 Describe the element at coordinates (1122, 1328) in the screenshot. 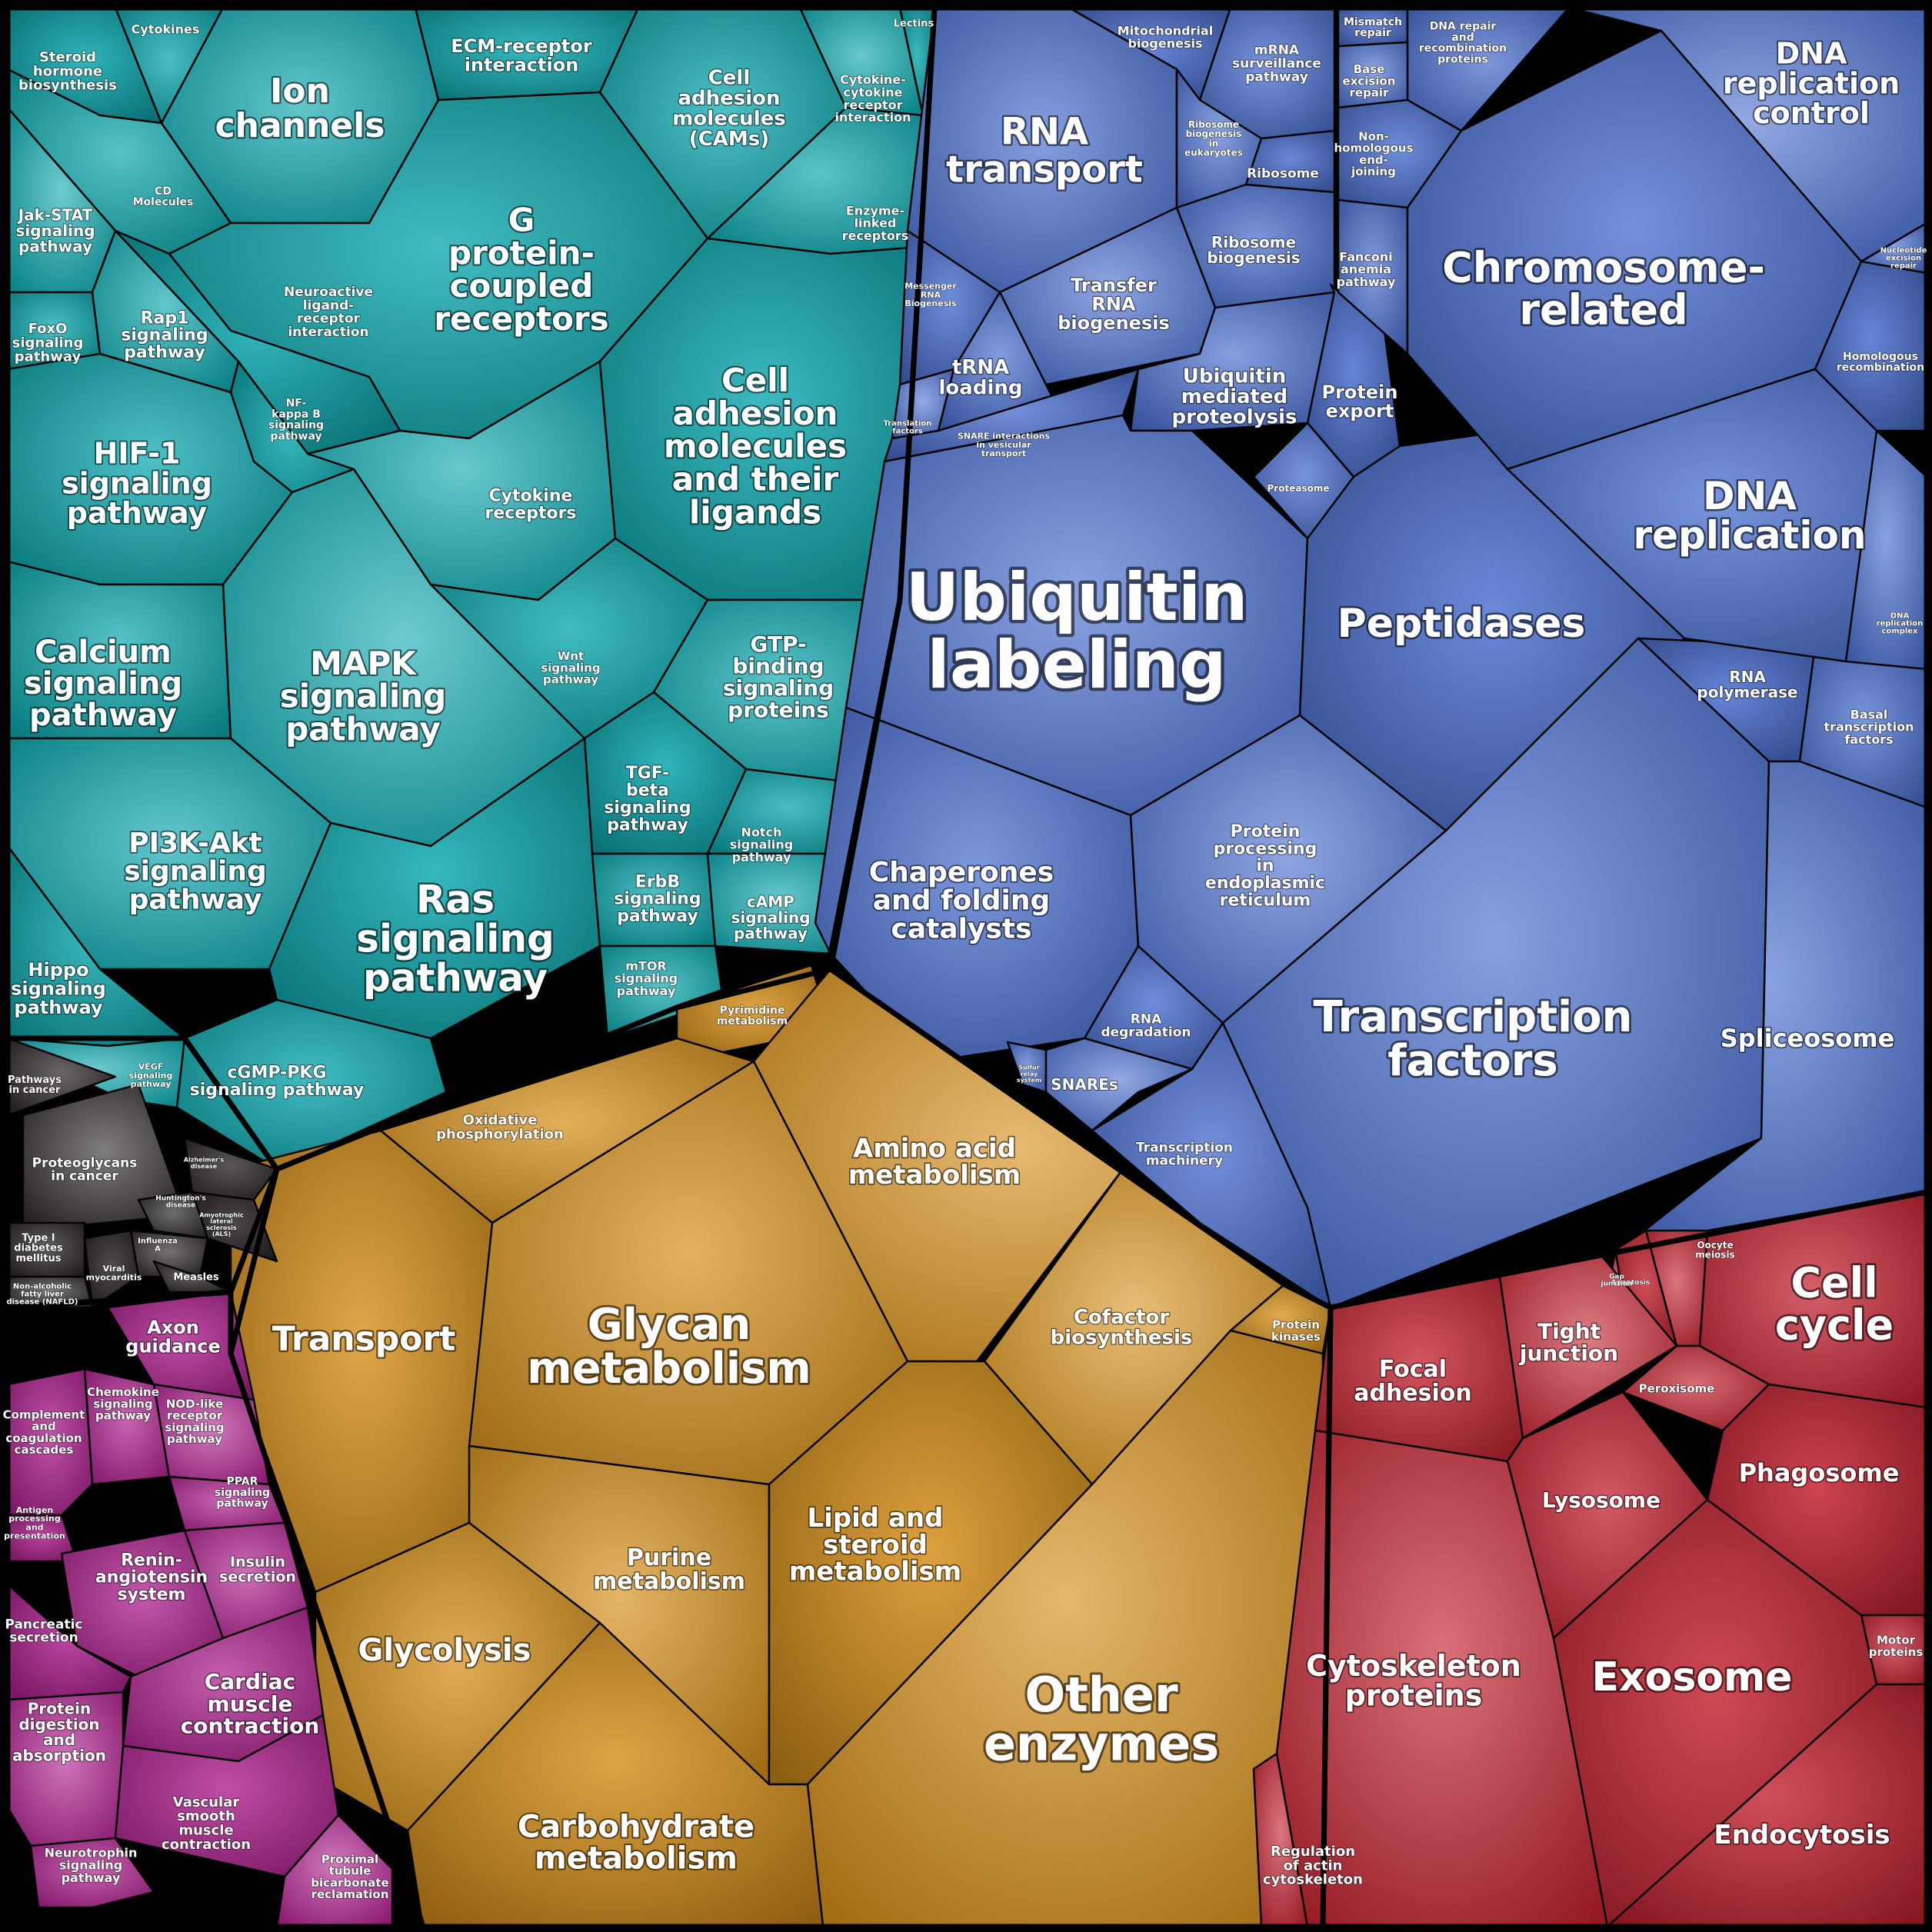

I see `label-cofactor-biosynthesis: Cofactor biosynthesis` at that location.